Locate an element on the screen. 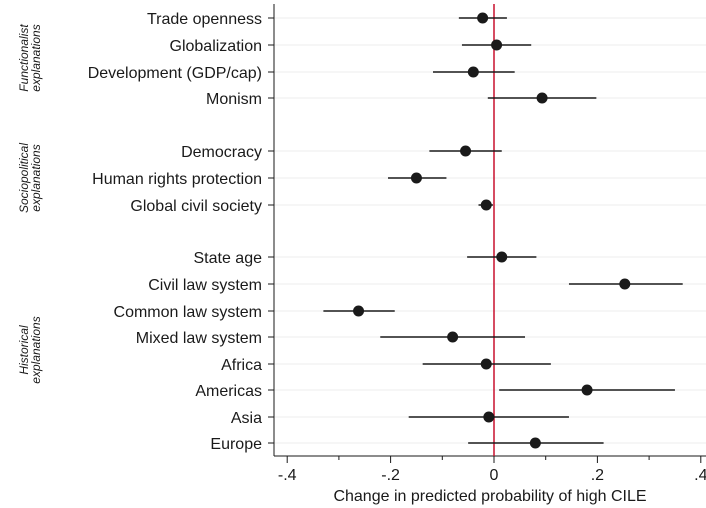  y-label-global-civil-society: Global civil society is located at coordinates (196, 206).